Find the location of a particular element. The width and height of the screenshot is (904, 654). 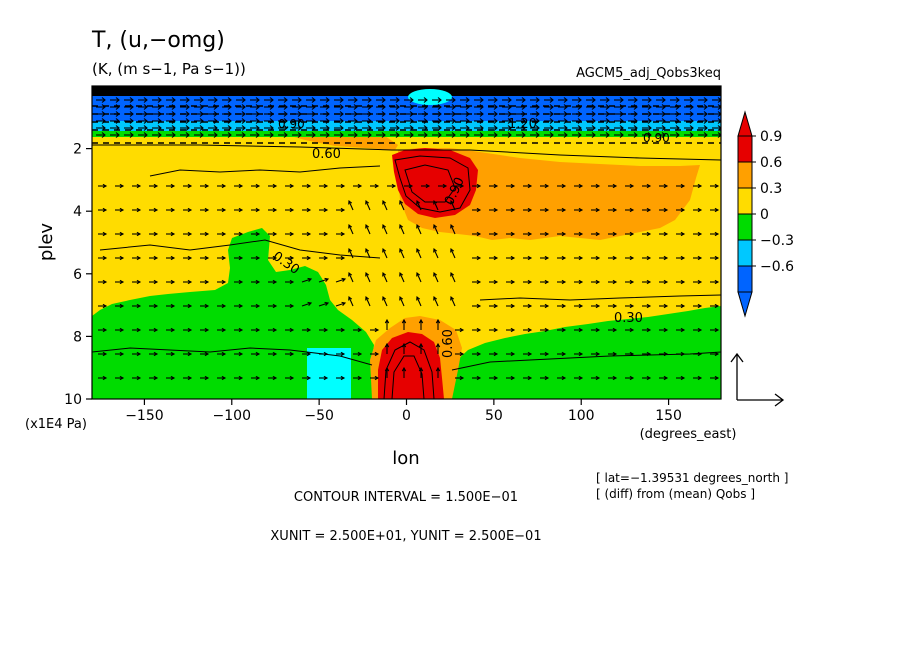

colorbar-label: 0.6 is located at coordinates (771, 163).